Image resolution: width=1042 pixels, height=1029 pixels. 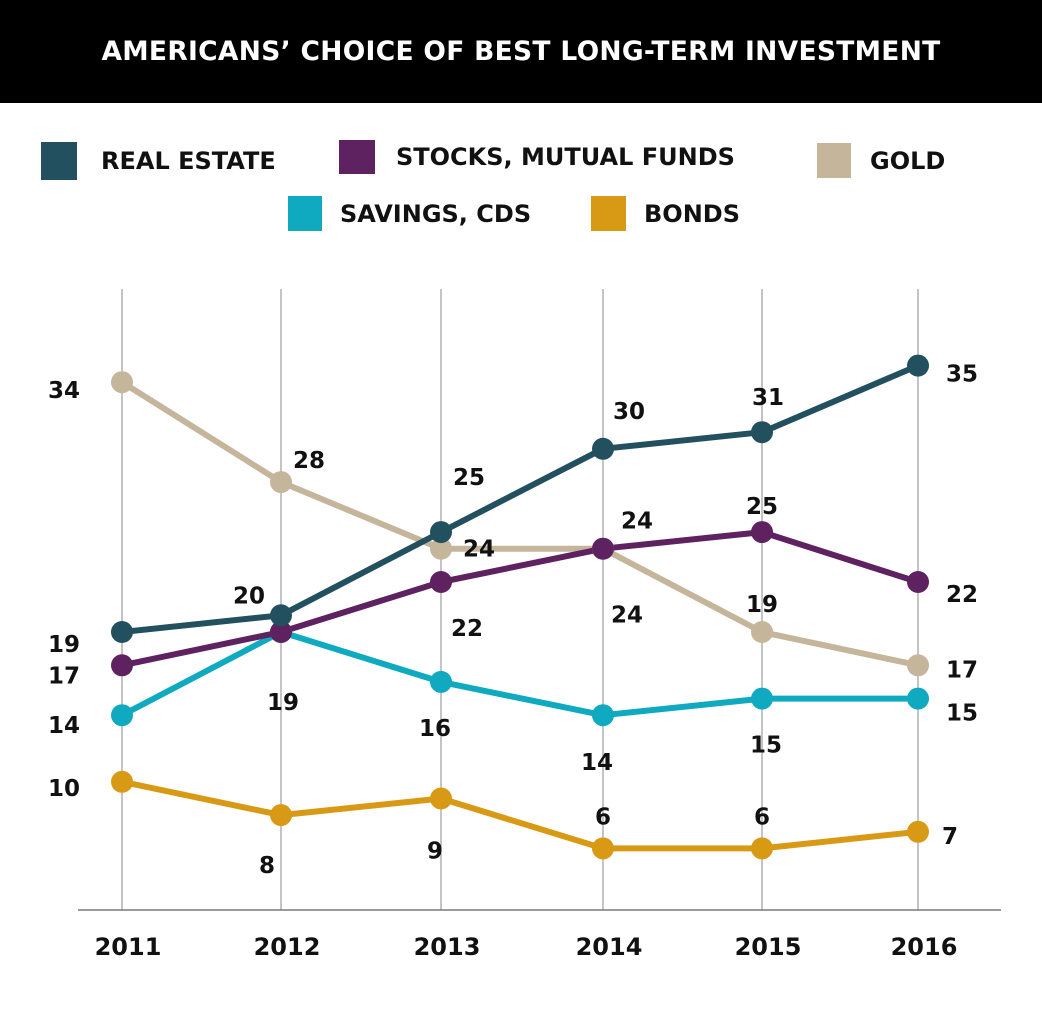 What do you see at coordinates (59, 161) in the screenshot?
I see `legend-swatch-real-estate` at bounding box center [59, 161].